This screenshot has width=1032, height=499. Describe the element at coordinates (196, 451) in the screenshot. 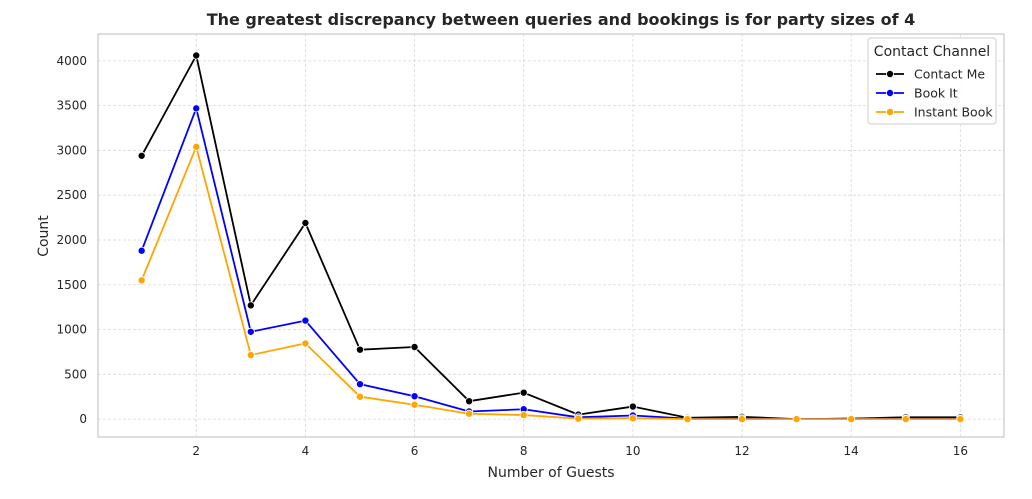

I see `x-tick-label: 2` at that location.